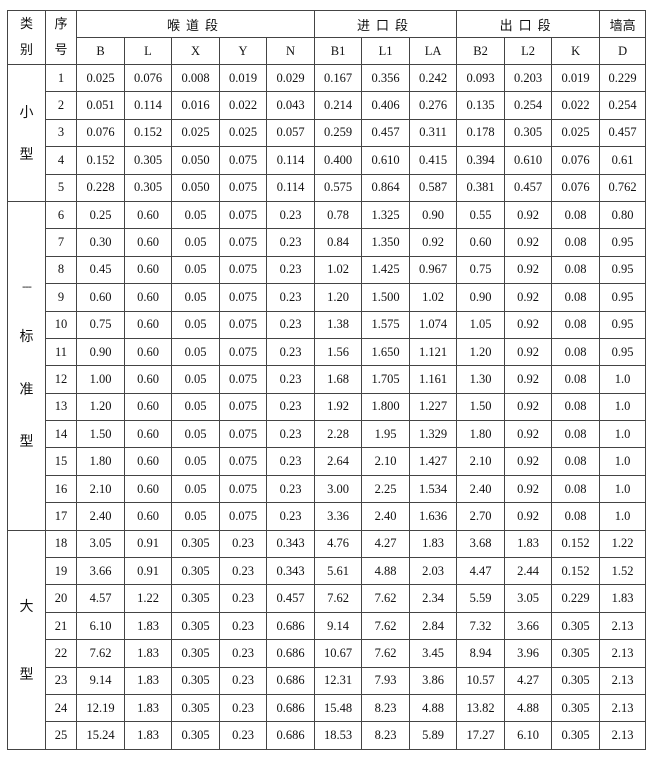 The image size is (650, 763). What do you see at coordinates (623, 461) in the screenshot?
I see `value-cell: 1.0` at bounding box center [623, 461].